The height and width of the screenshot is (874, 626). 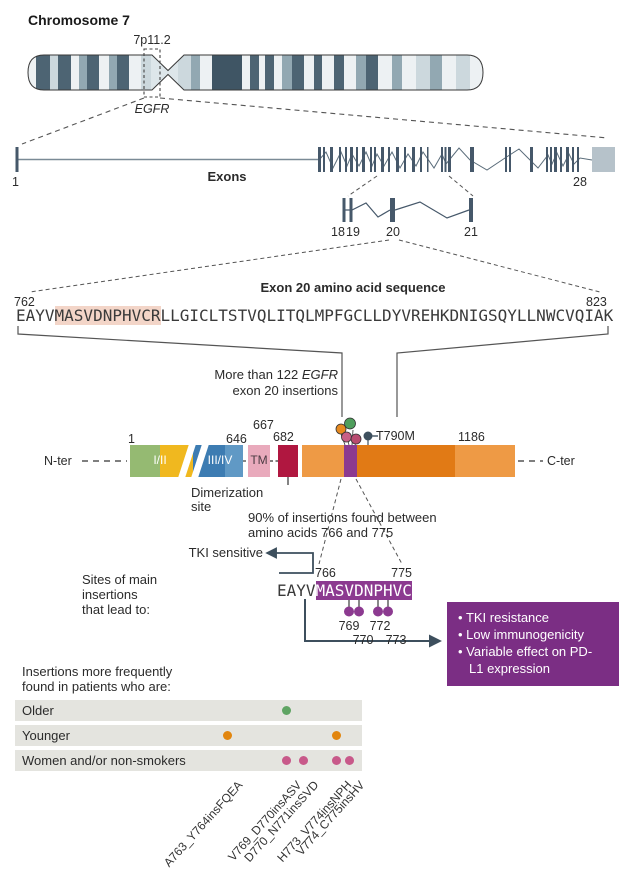 I want to click on detail-seq-prefix: EAYV, so click(x=296, y=590).